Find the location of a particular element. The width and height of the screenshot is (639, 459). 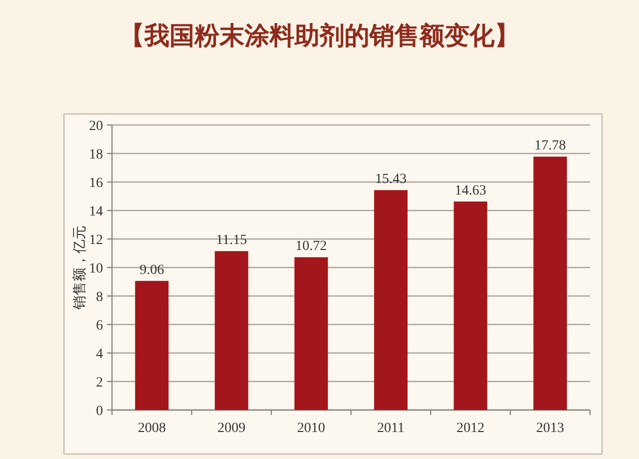

y-tick-label: 4 is located at coordinates (99, 354).